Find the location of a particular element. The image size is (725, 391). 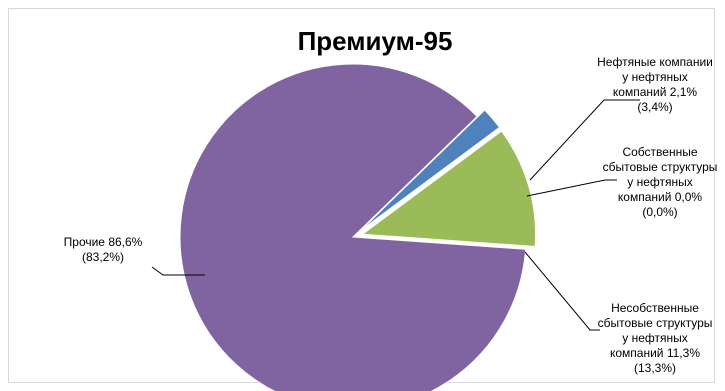

slice-label-4: Прочие 86,6% (83,2%) is located at coordinates (103, 249).